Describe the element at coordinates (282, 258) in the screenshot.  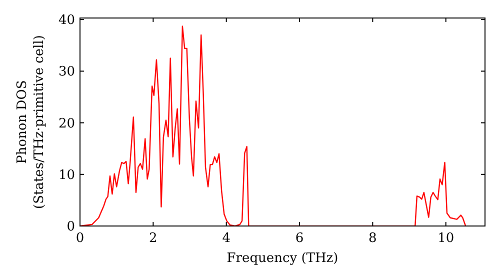
I see `x-axis-title: Frequency (THz)` at that location.